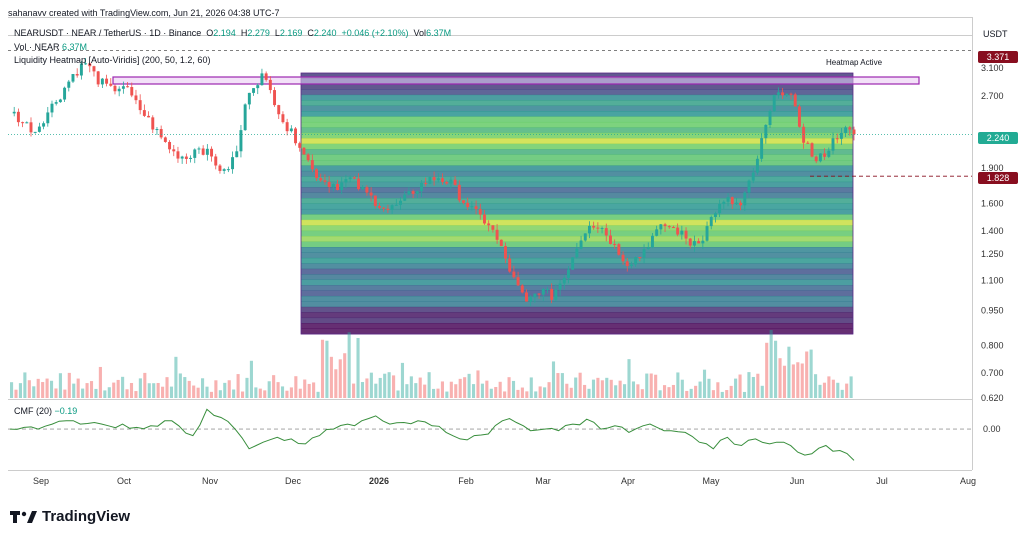 The width and height of the screenshot is (1024, 537). Describe the element at coordinates (310, 33) in the screenshot. I see `close-label: C` at that location.